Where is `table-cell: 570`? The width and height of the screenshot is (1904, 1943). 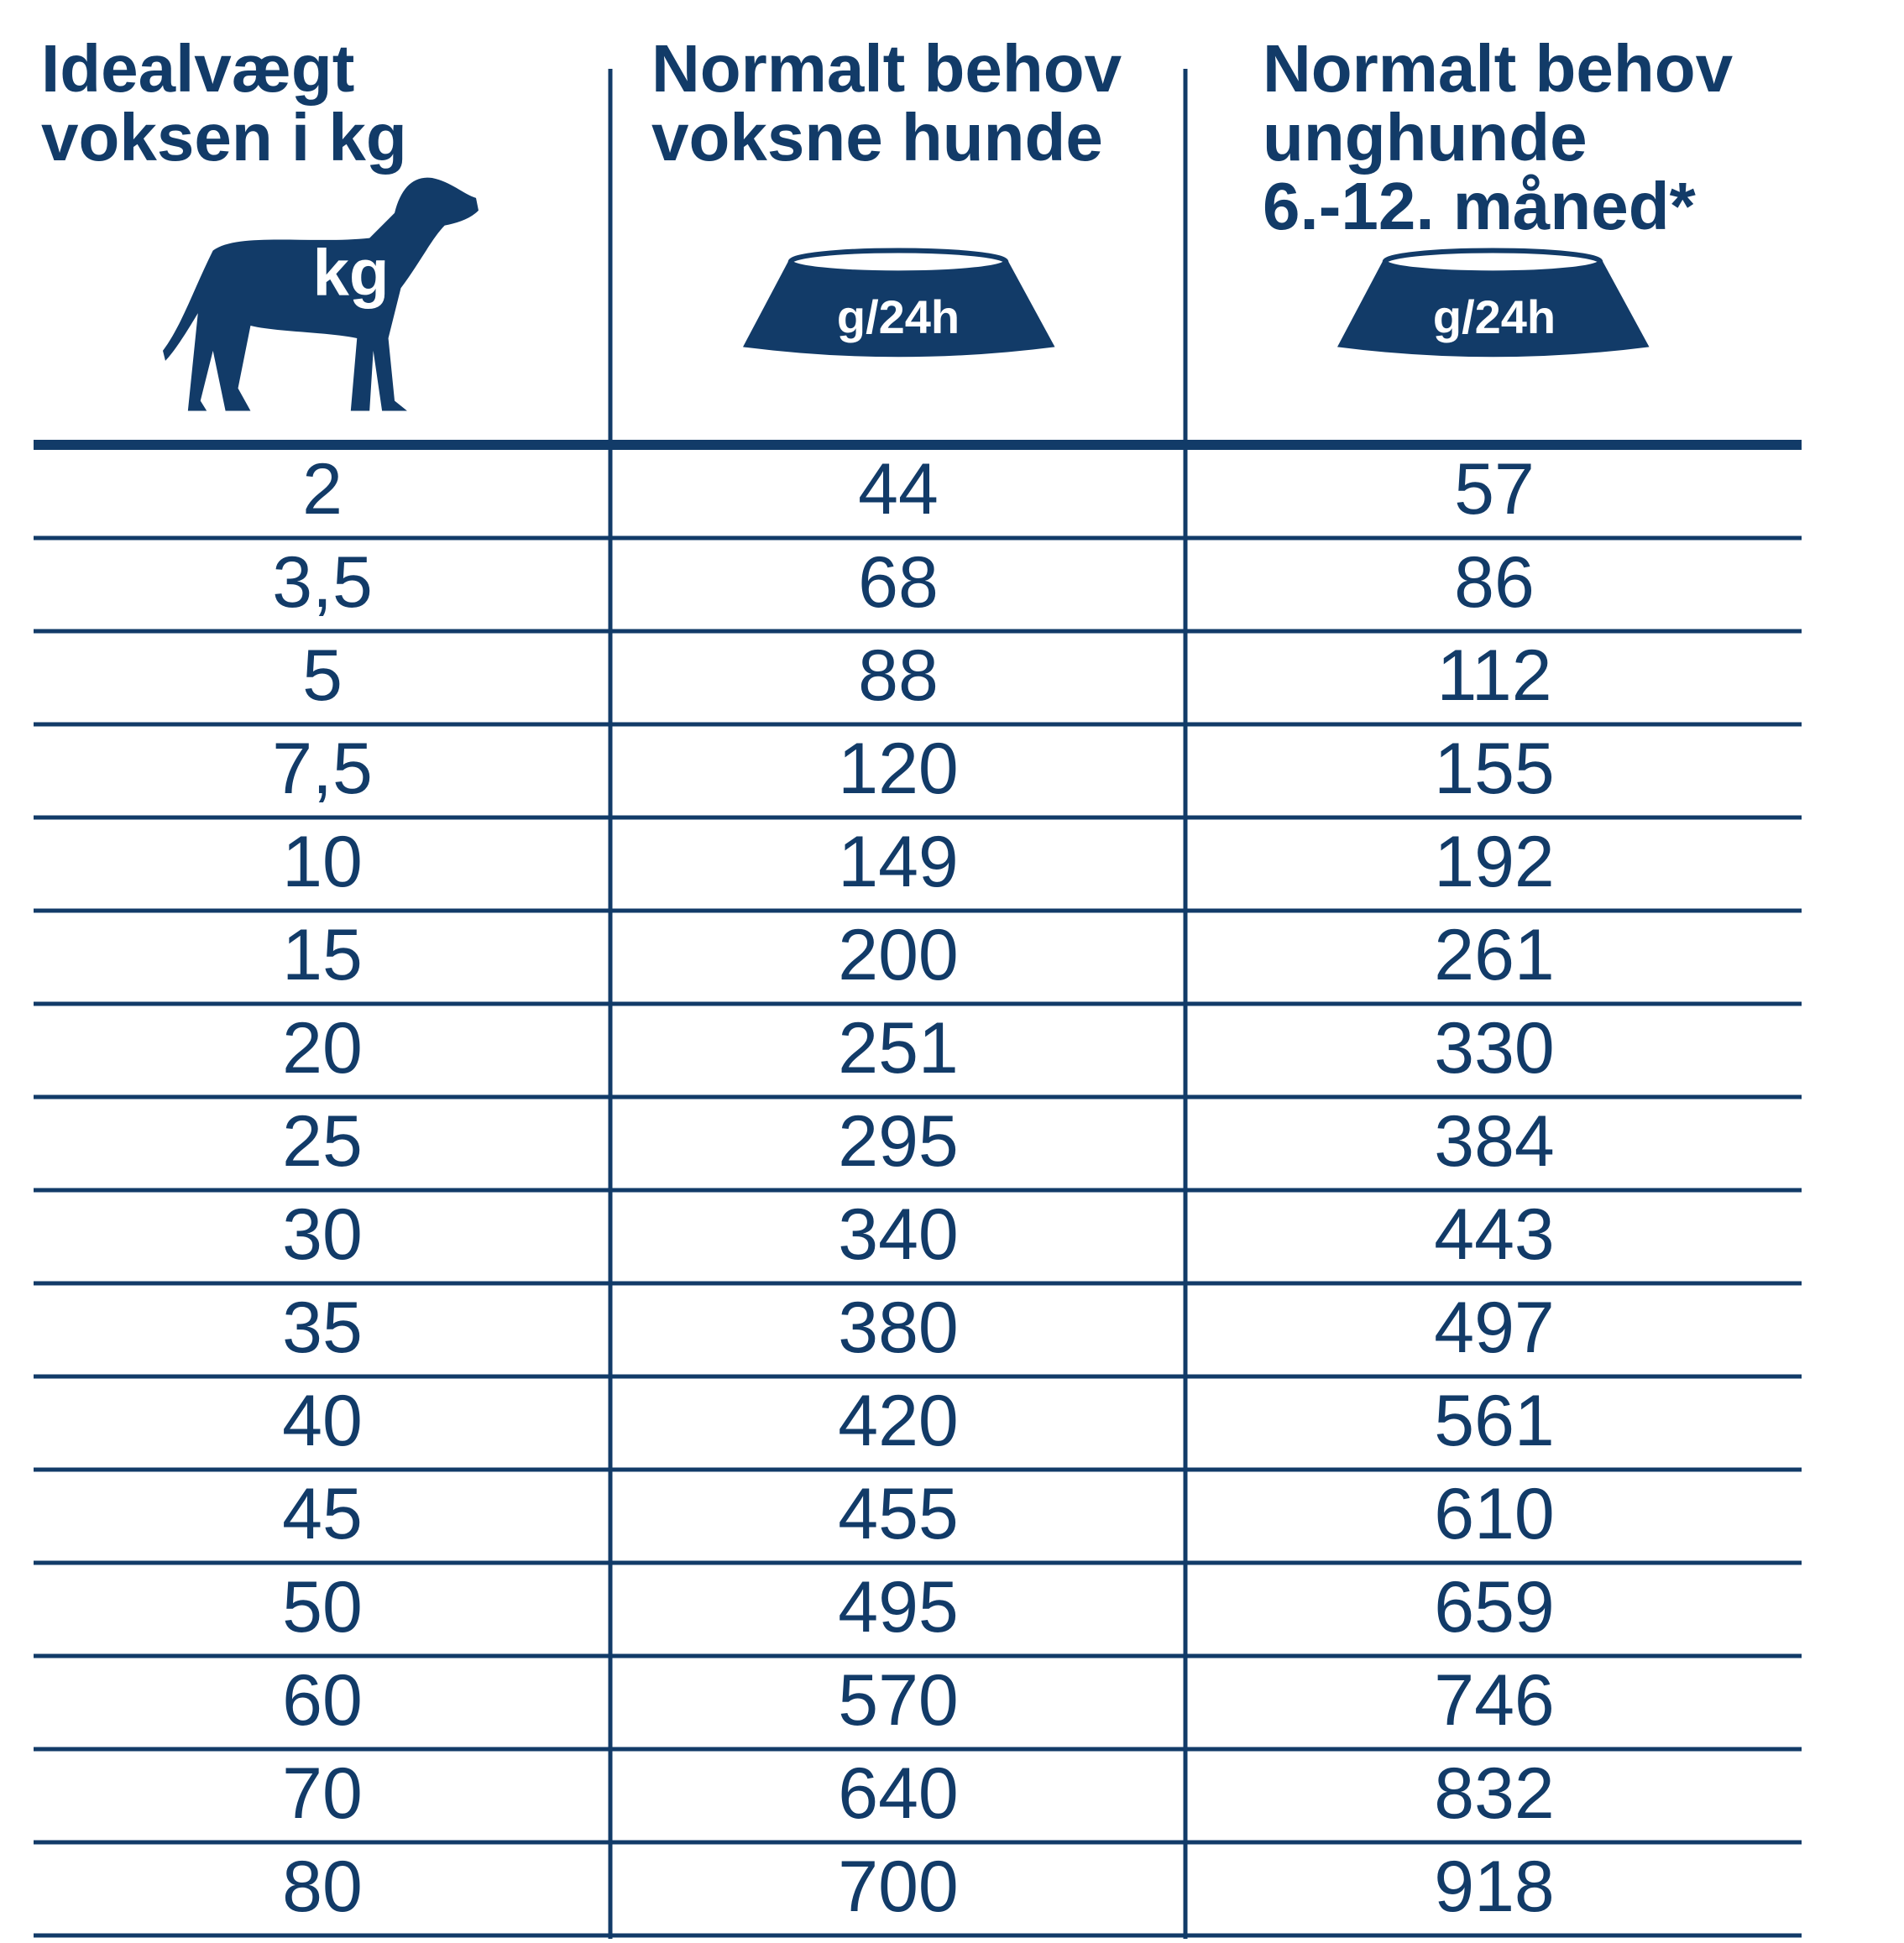 table-cell: 570 is located at coordinates (898, 1701).